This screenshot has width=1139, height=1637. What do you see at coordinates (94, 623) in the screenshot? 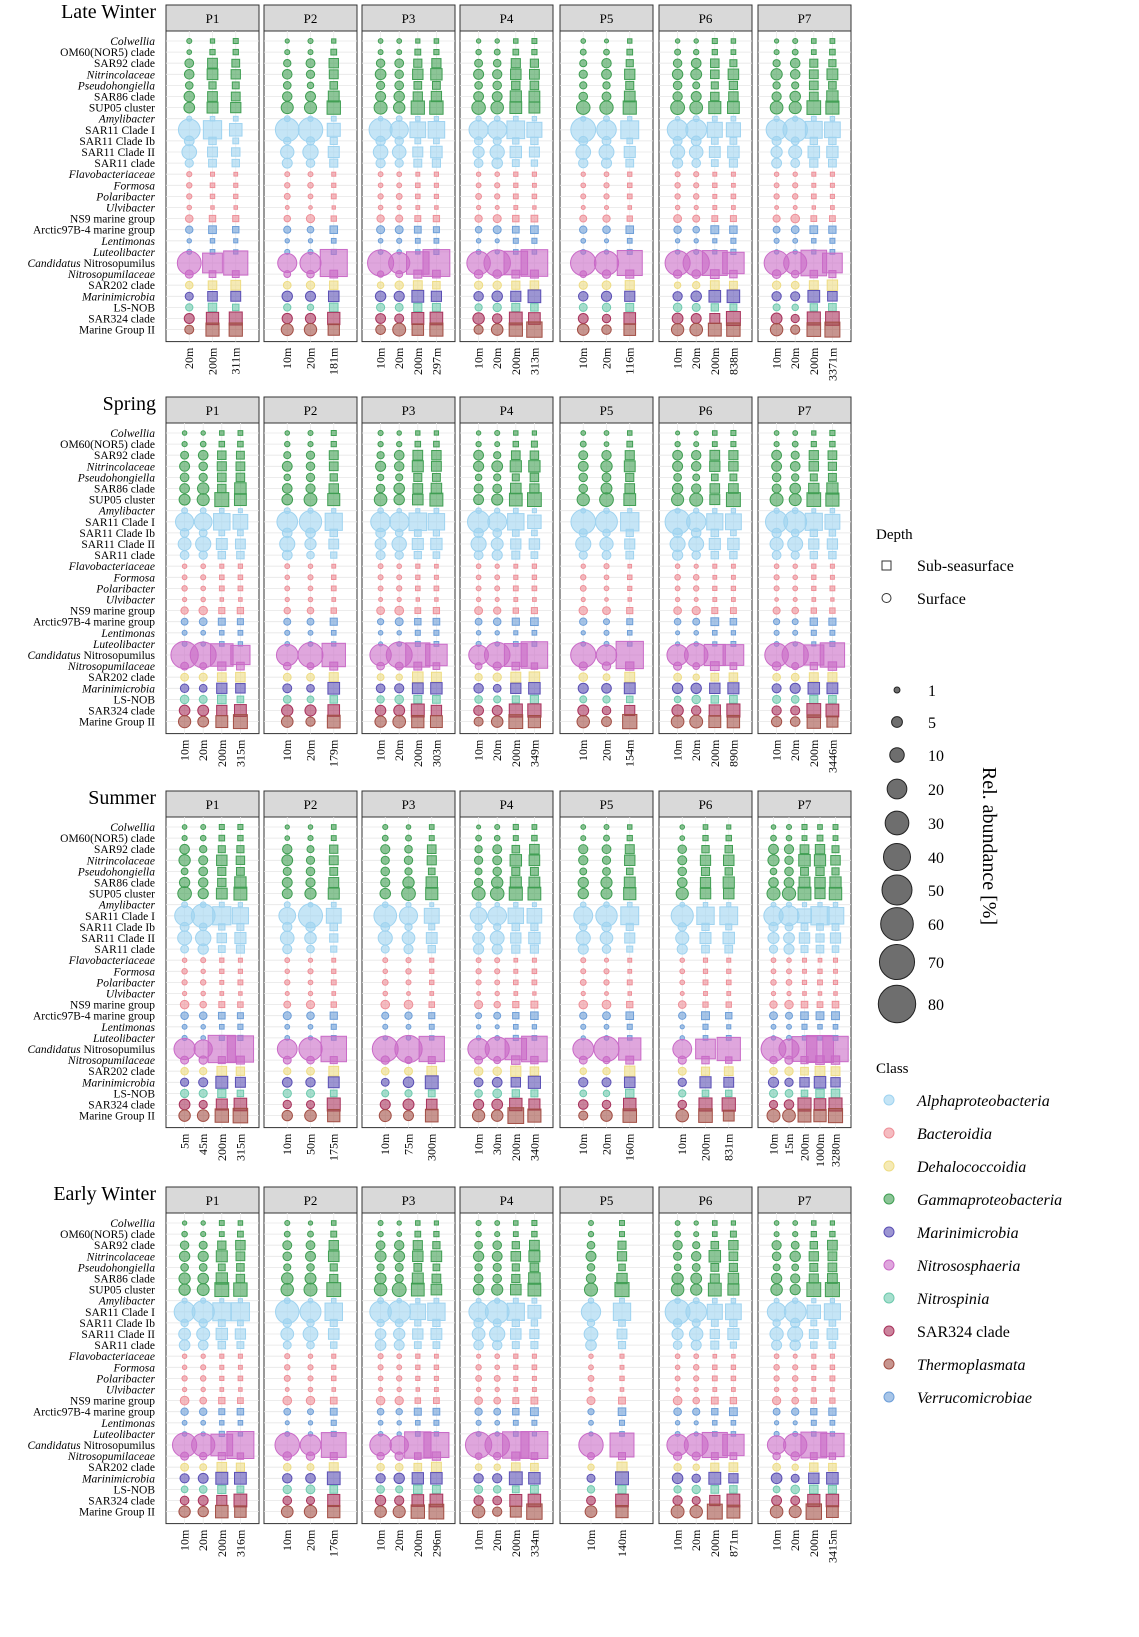
I see `taxon-label: Arctic97B-4 marine group` at bounding box center [94, 623].